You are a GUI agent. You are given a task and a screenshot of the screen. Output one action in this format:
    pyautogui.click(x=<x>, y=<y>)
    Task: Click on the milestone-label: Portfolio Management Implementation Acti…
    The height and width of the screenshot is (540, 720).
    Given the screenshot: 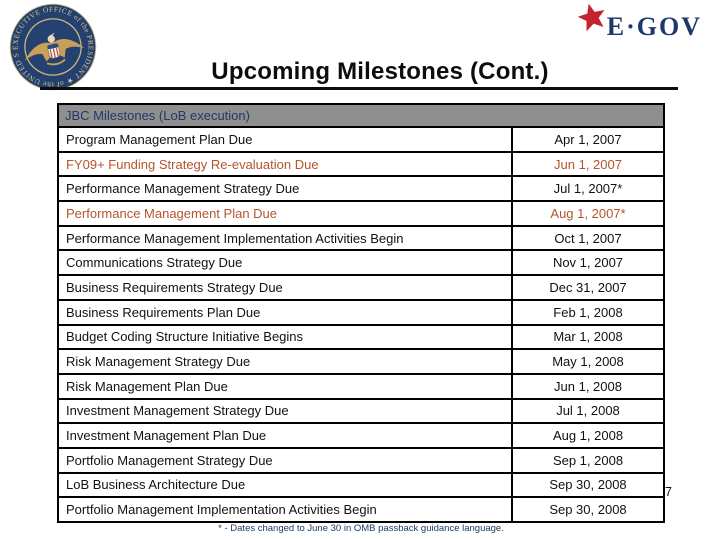 What is the action you would take?
    pyautogui.click(x=221, y=510)
    